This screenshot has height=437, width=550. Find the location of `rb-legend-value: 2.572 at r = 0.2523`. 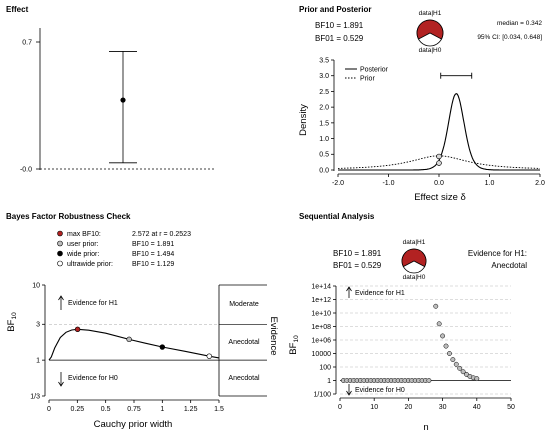

rb-legend-value: 2.572 at r = 0.2523 is located at coordinates (161, 234).